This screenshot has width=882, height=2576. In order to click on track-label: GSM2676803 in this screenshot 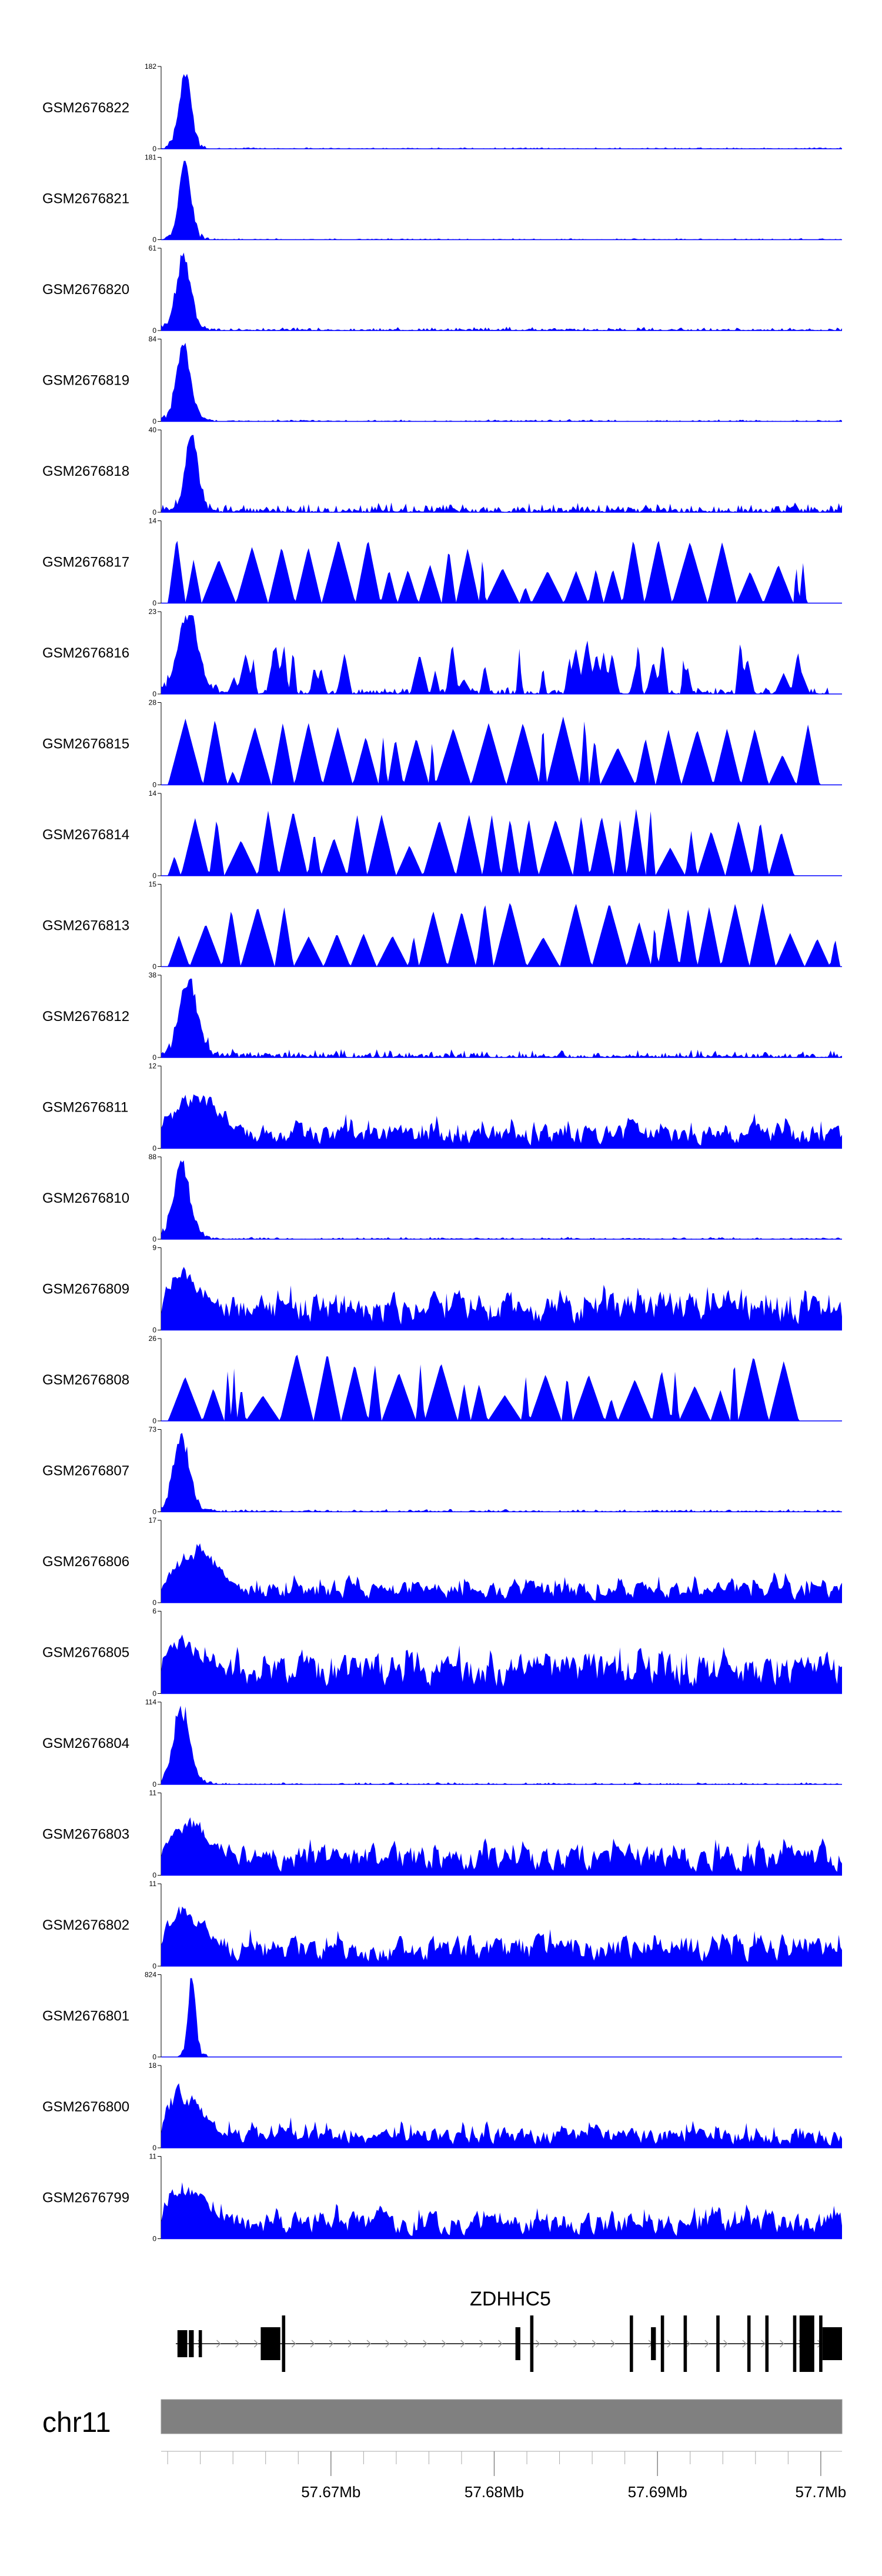, I will do `click(85, 1835)`.